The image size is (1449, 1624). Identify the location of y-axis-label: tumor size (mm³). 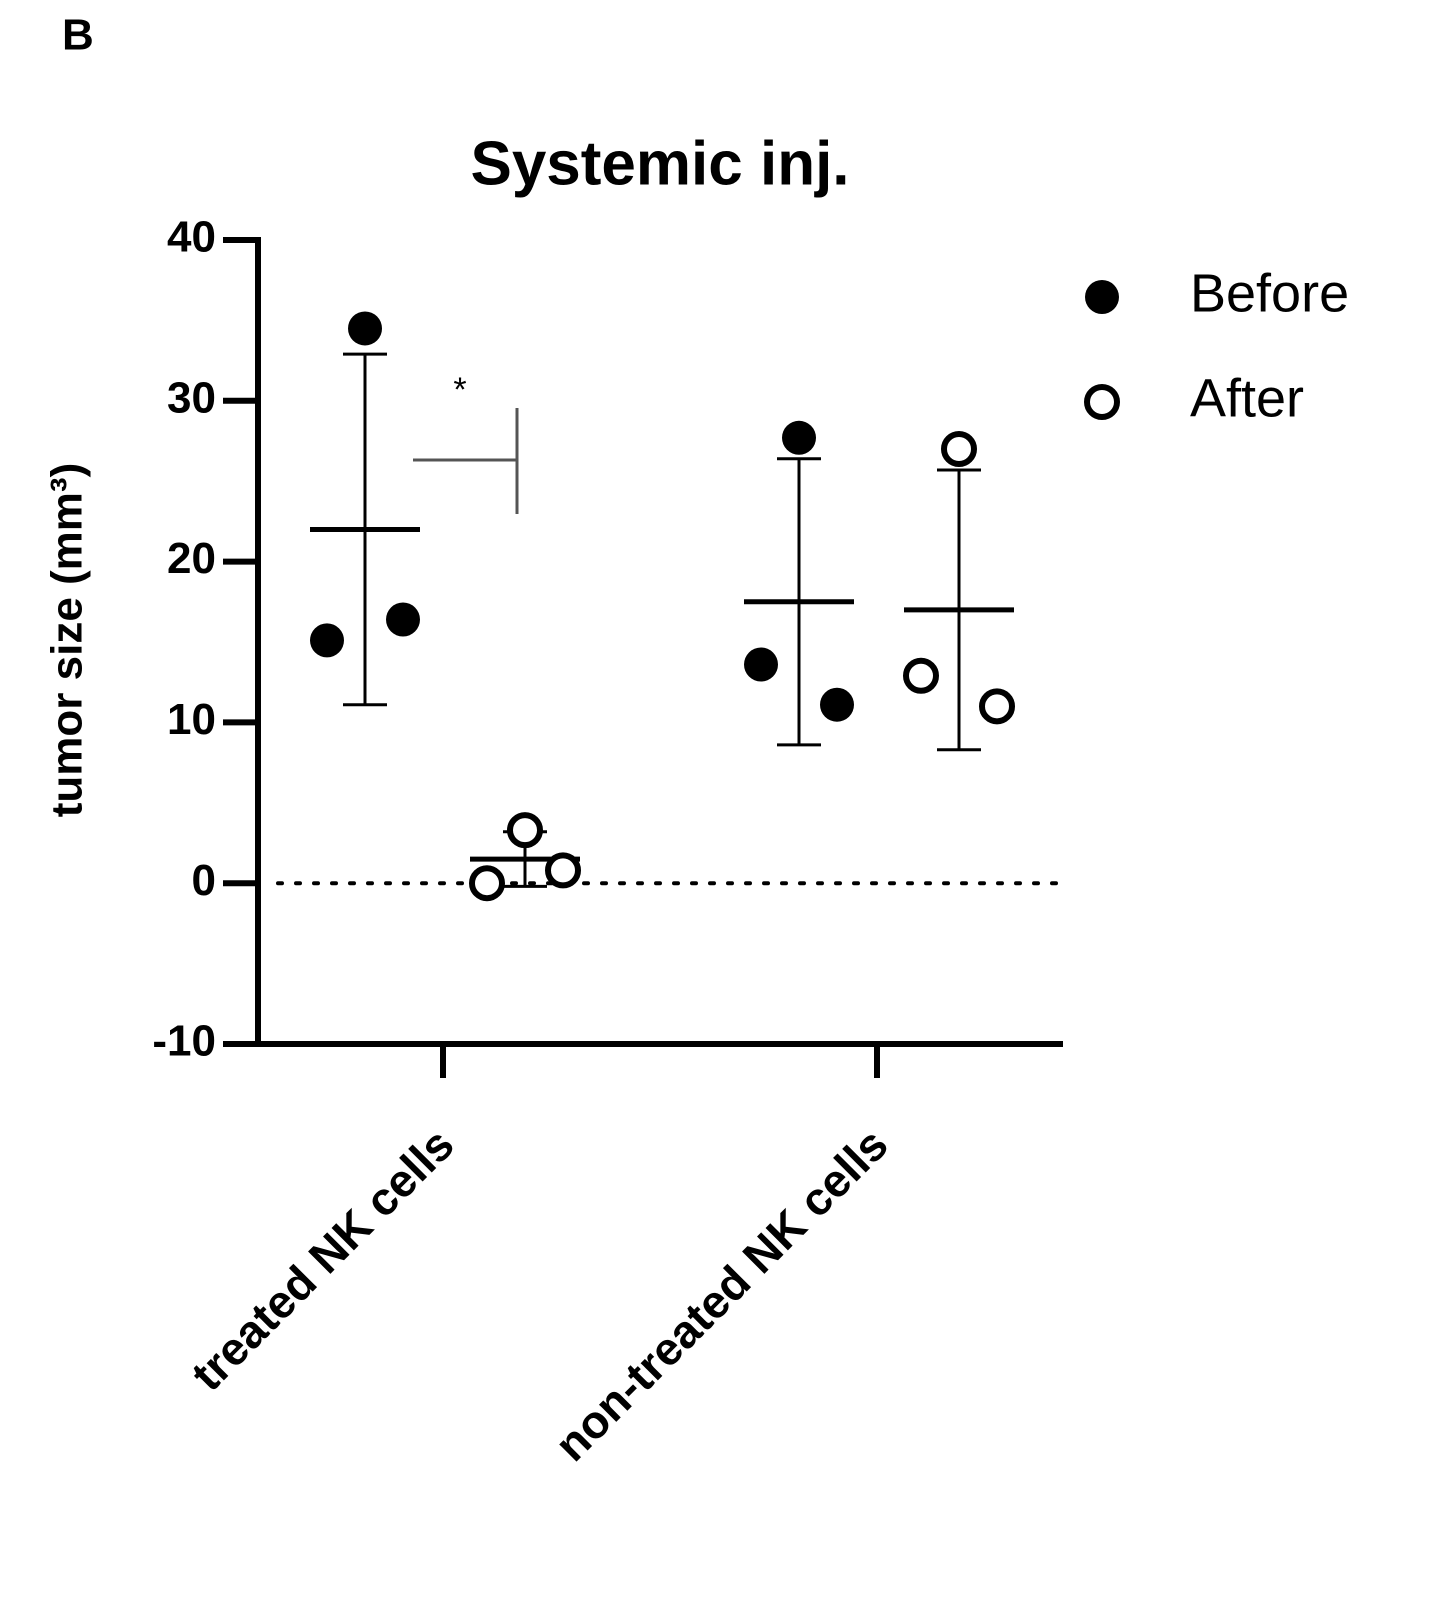
(67, 640).